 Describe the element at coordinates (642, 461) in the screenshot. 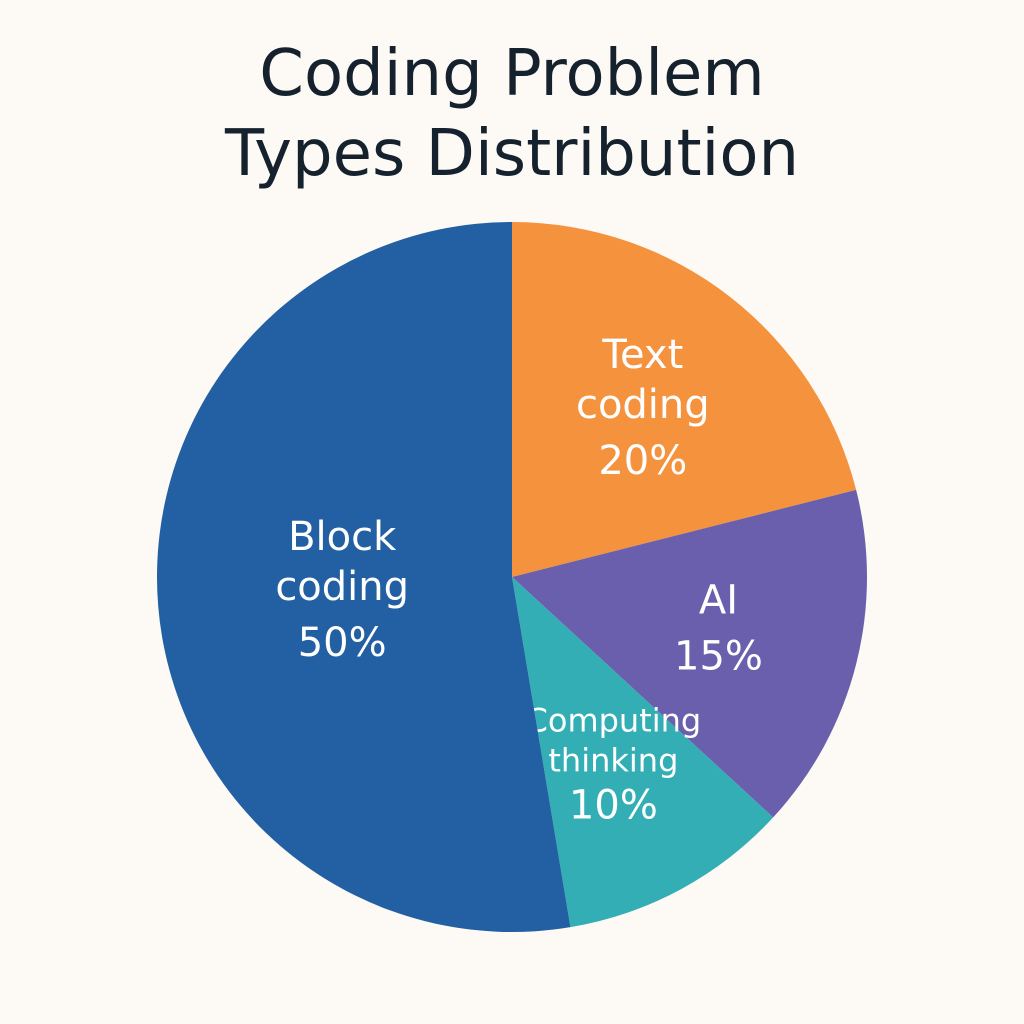

I see `slice-value-label: 20%` at that location.